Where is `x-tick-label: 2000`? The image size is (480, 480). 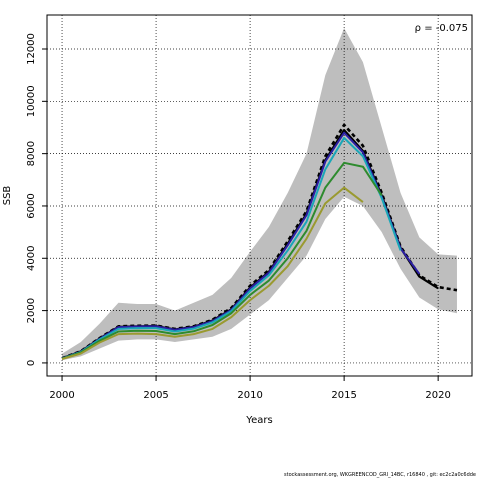 x-tick-label: 2000 is located at coordinates (61, 395).